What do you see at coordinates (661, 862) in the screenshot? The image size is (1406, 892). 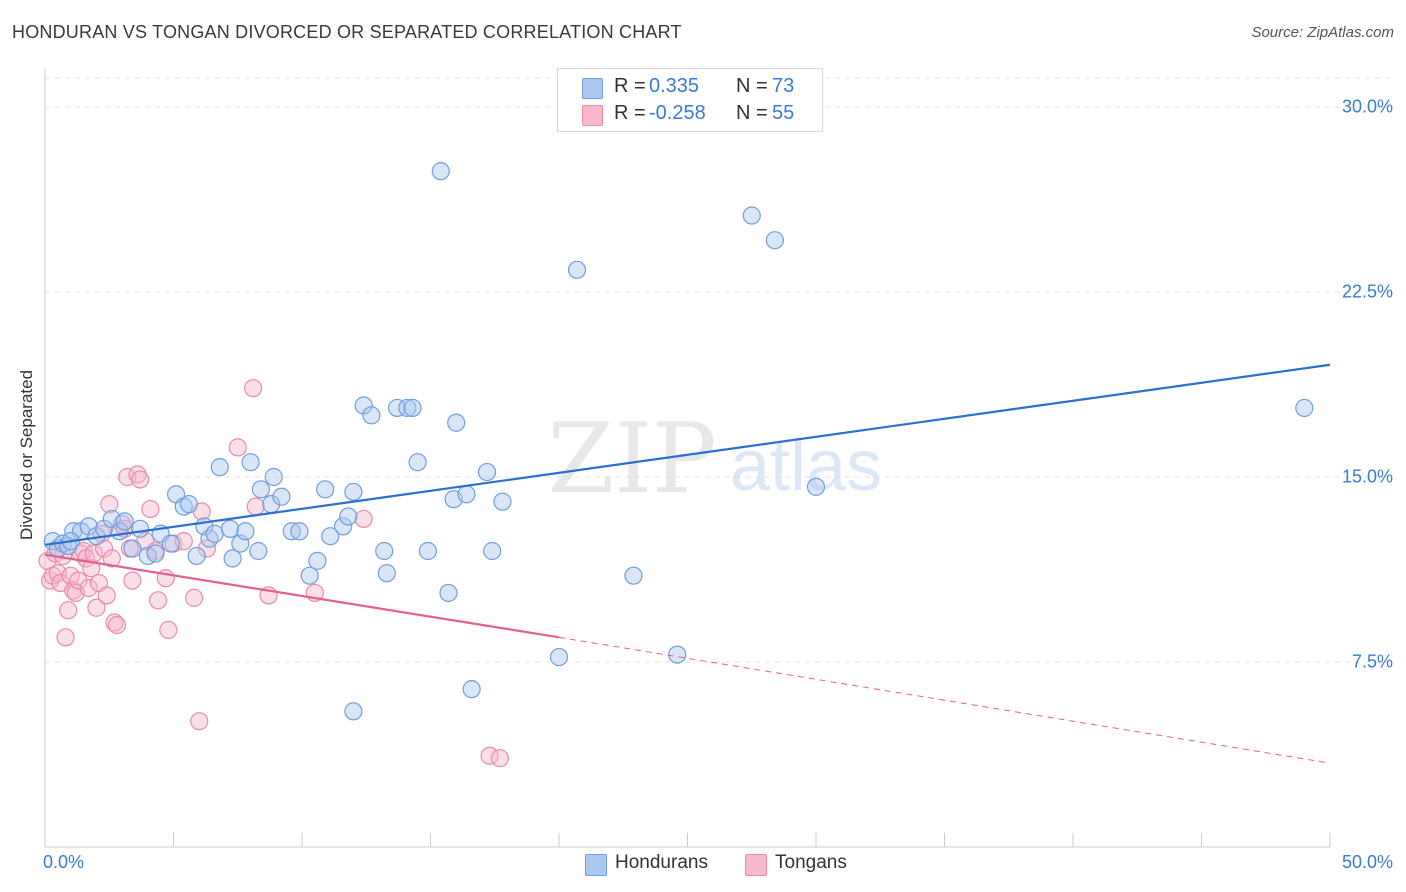 I see `hondurans-legend-label: Hondurans` at bounding box center [661, 862].